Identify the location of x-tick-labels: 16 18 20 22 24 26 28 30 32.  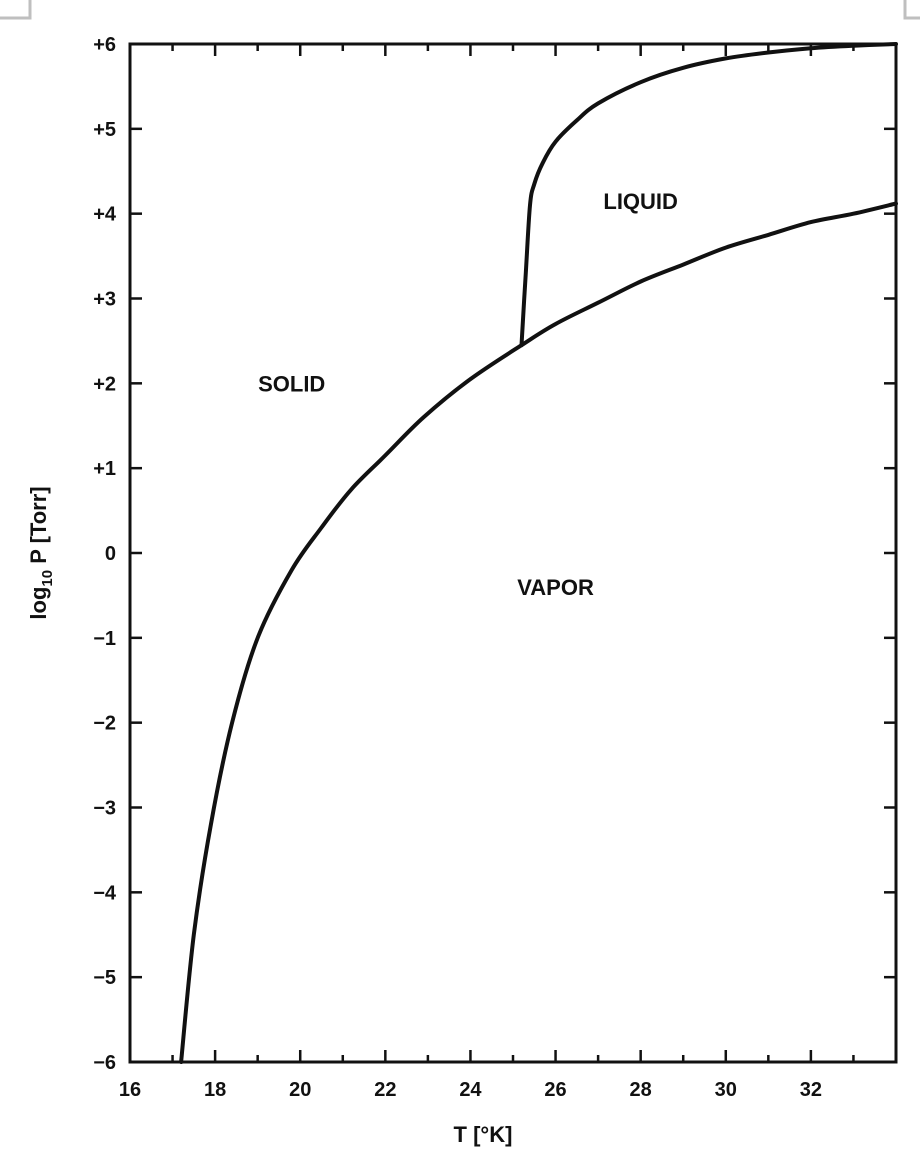
(470, 1090).